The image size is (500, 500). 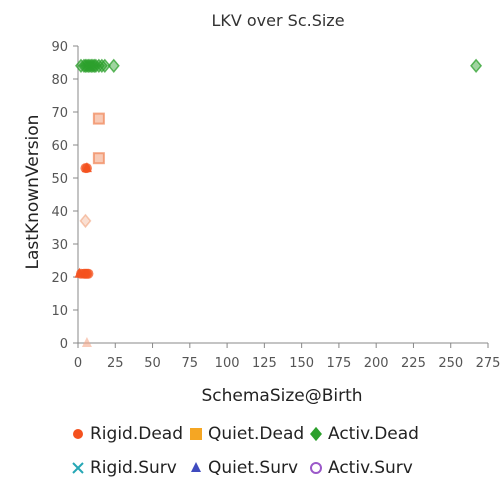 I want to click on legend-item: Quiet.Surv, so click(x=248, y=468).